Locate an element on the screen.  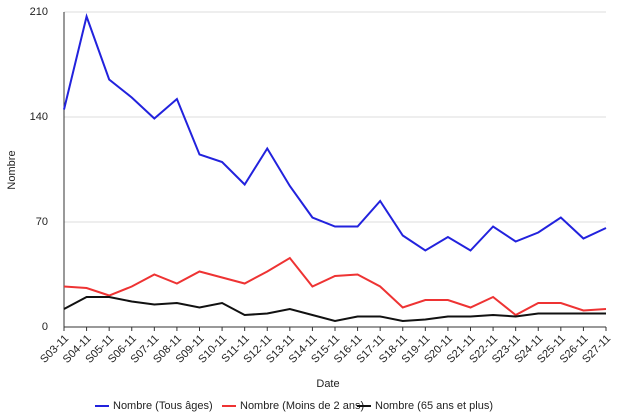
y-tick-label: 140 is located at coordinates (39, 117).